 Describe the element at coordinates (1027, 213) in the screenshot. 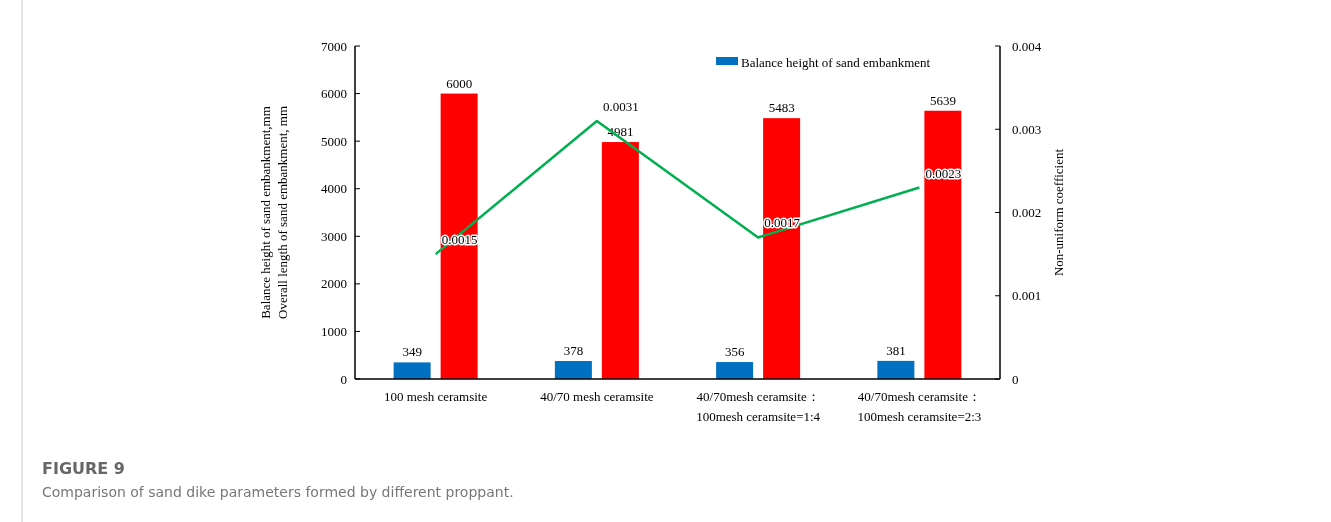

I see `y2-tick-label: 0.002` at that location.